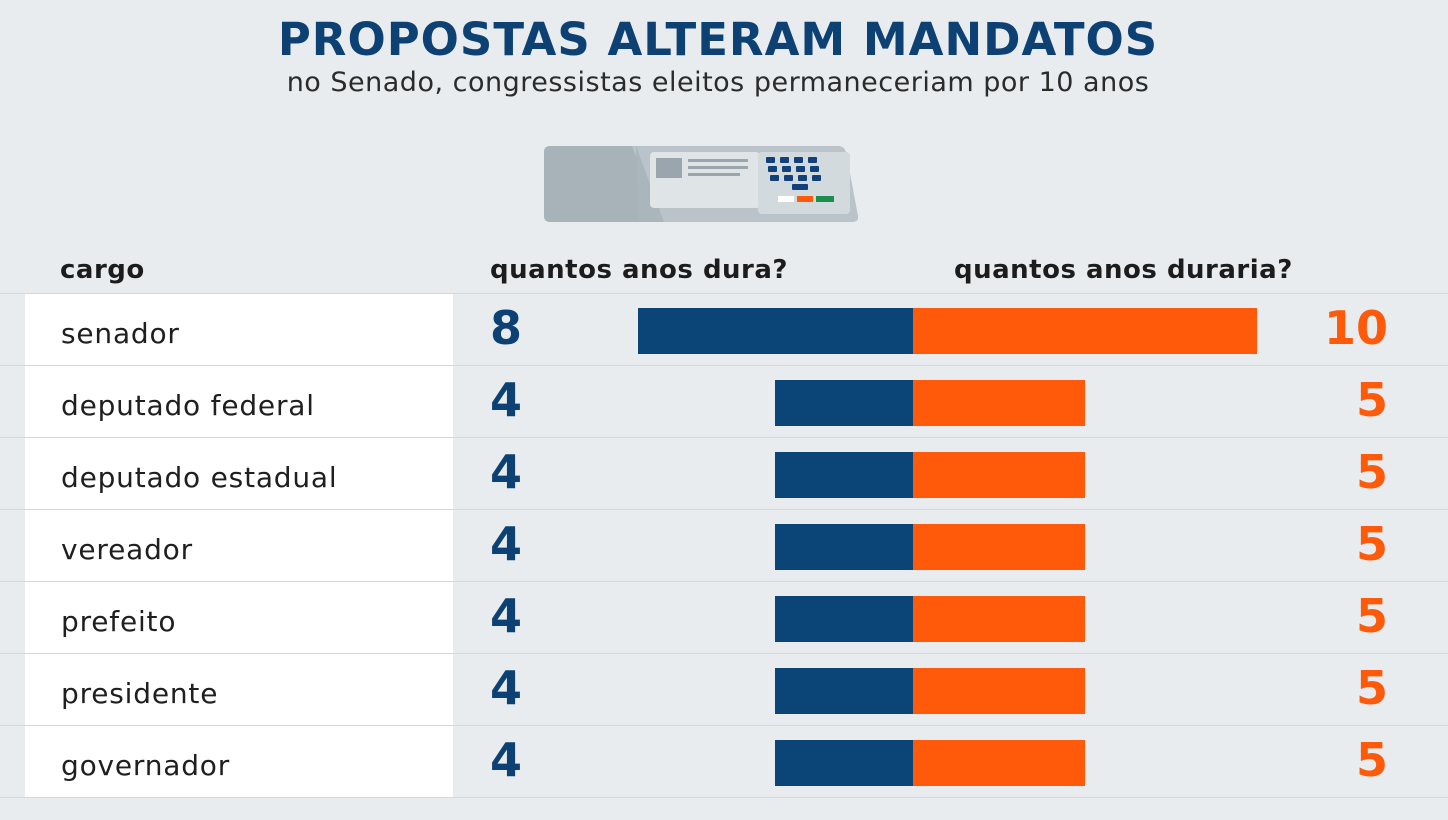 This screenshot has height=820, width=1448. Describe the element at coordinates (127, 549) in the screenshot. I see `category-label: vereador` at that location.